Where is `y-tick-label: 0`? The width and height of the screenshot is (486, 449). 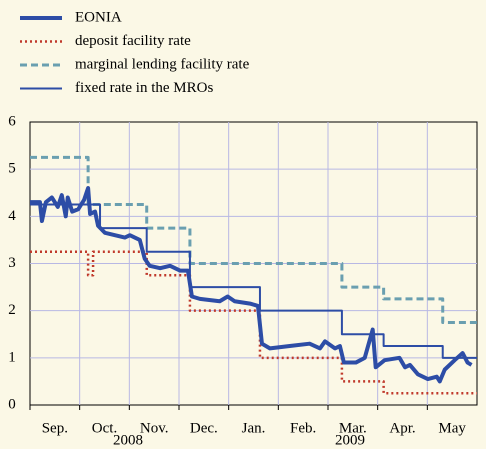
y-tick-label: 0 is located at coordinates (12, 404).